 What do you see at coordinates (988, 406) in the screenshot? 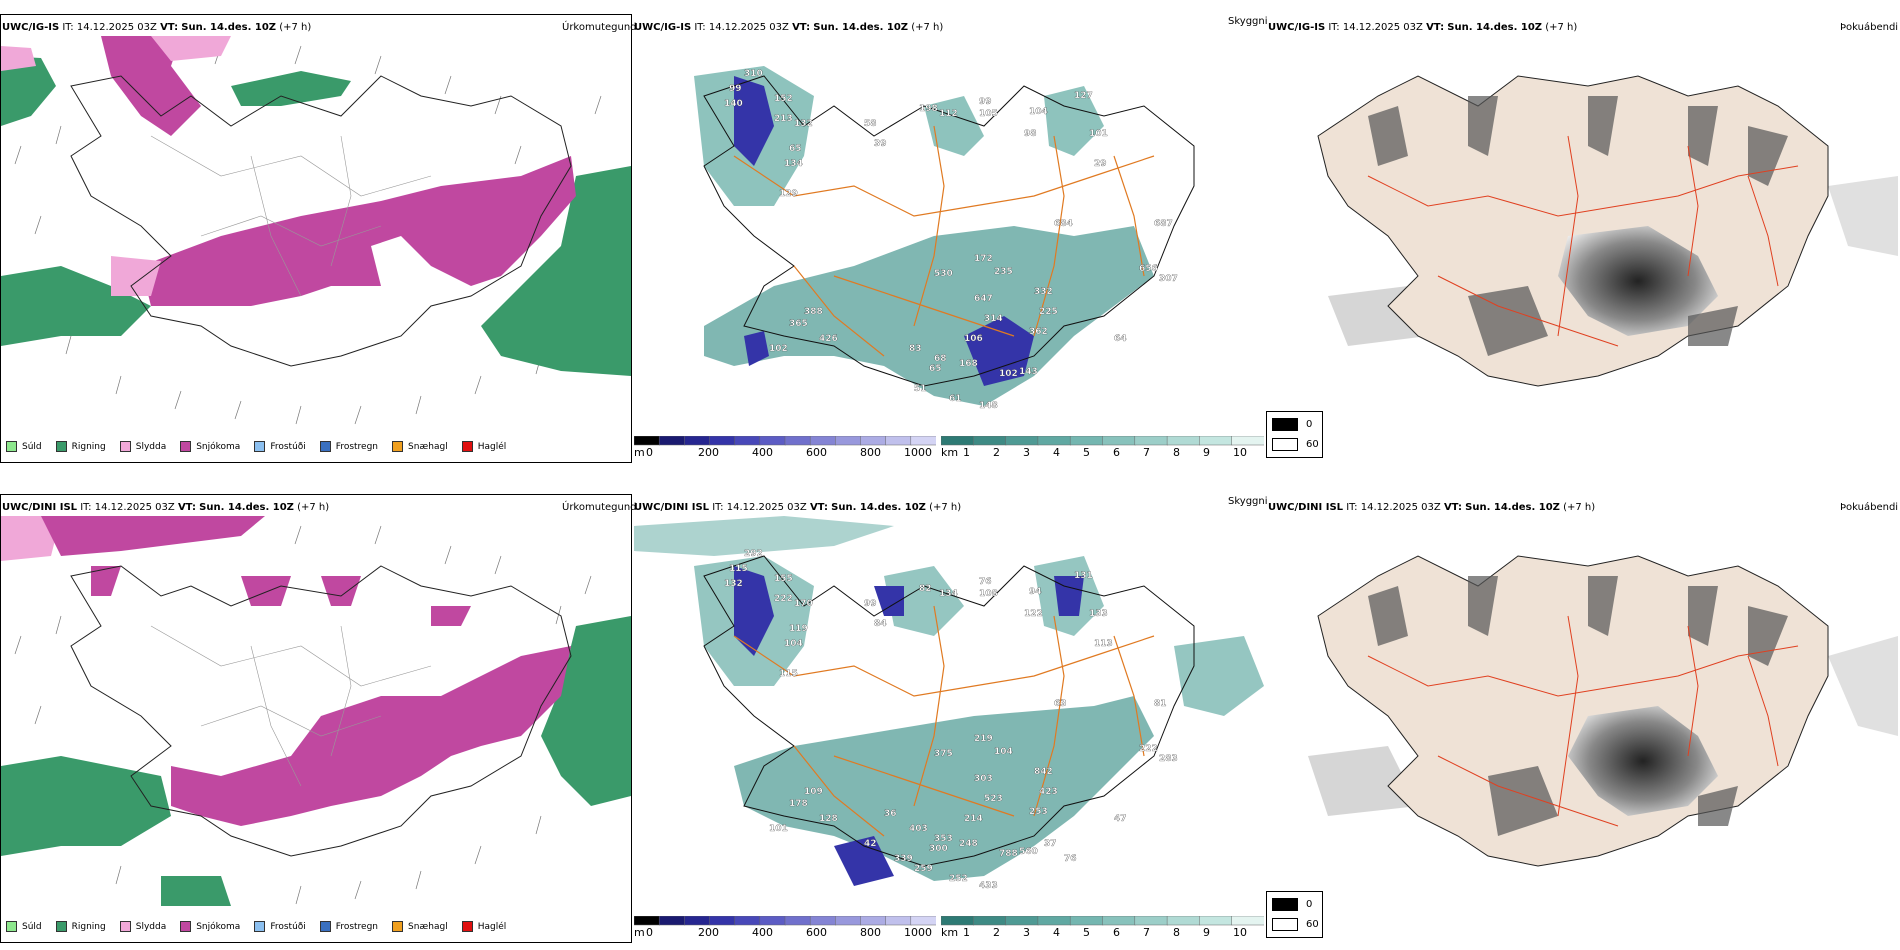
I see `cloud-base-label: 148` at bounding box center [988, 406].